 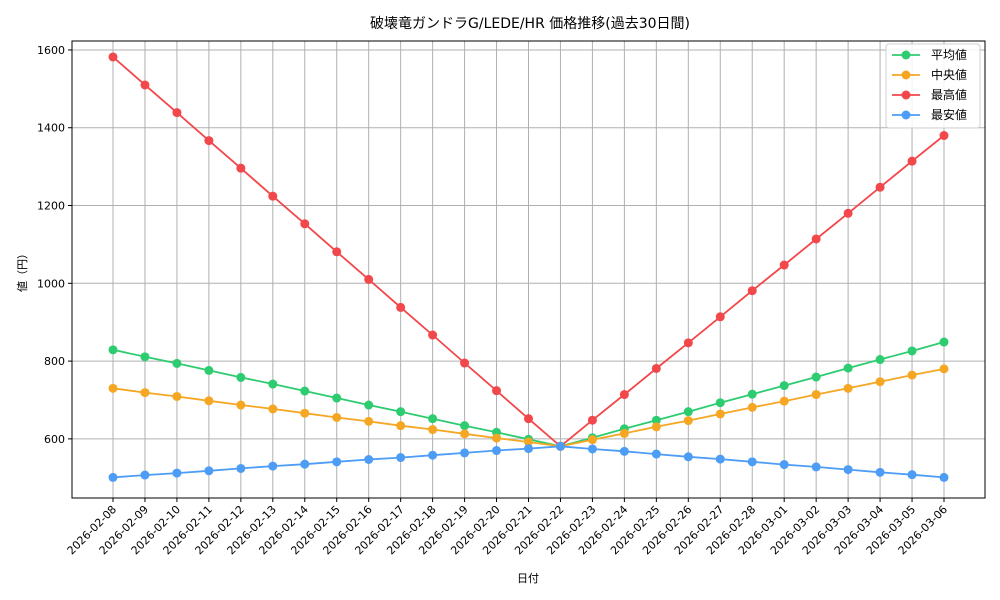 I want to click on legend-item-3: 最安値, so click(x=929, y=114).